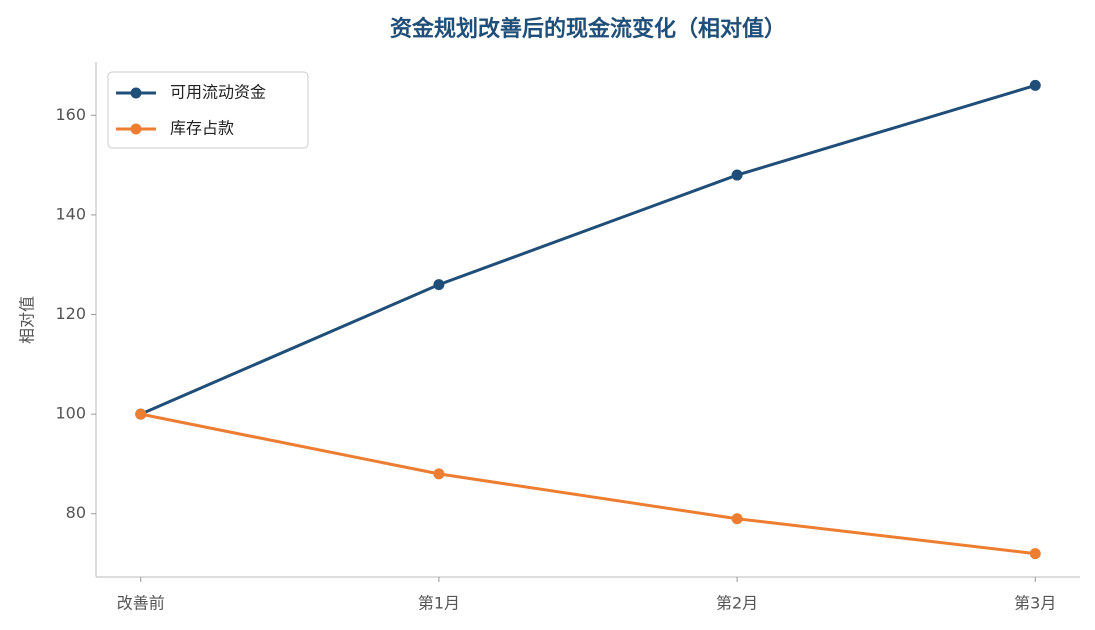 This screenshot has height=630, width=1095. I want to click on y-tick-label: 160, so click(70, 114).